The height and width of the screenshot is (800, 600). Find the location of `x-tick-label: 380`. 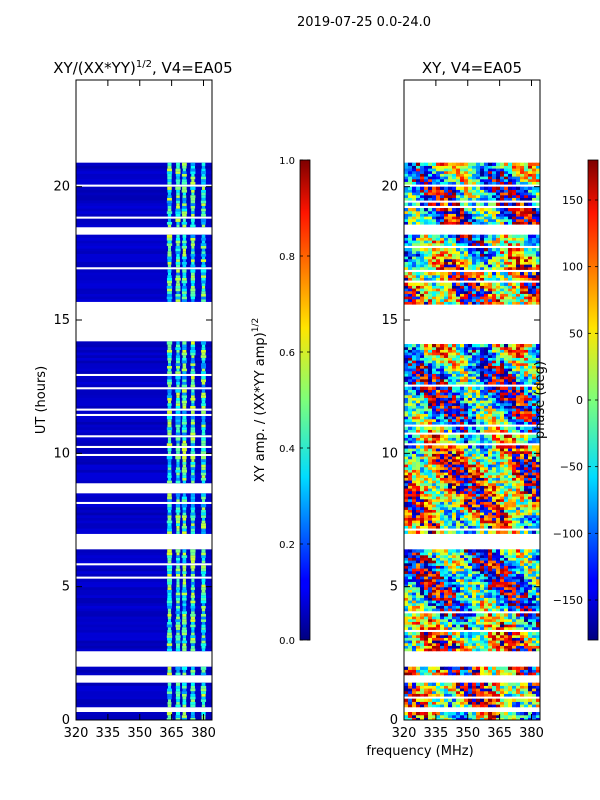

x-tick-label: 380 is located at coordinates (203, 733).